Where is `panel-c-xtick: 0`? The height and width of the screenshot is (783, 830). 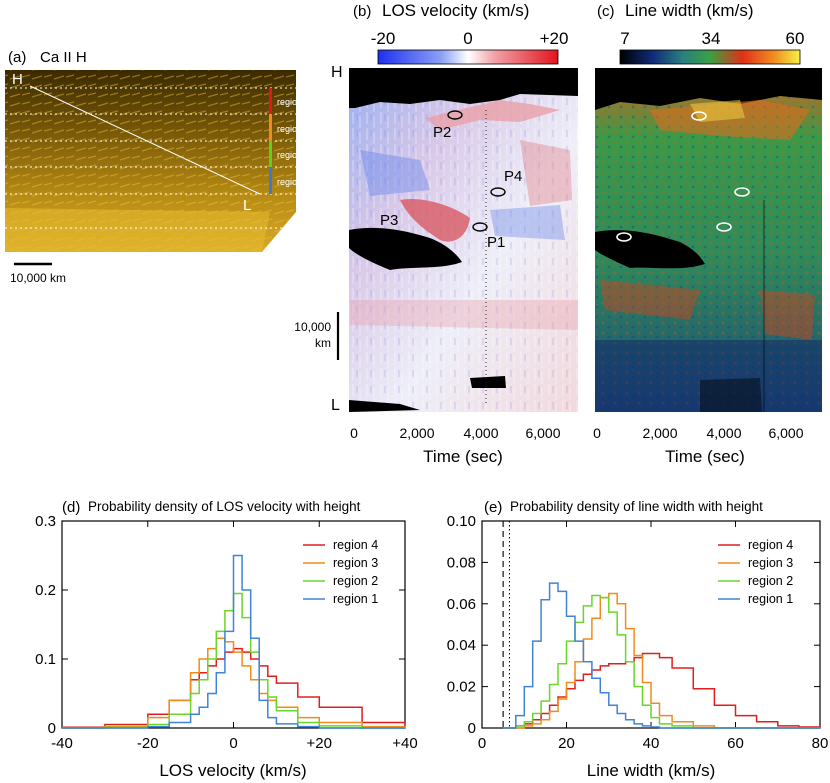
panel-c-xtick: 0 is located at coordinates (597, 433).